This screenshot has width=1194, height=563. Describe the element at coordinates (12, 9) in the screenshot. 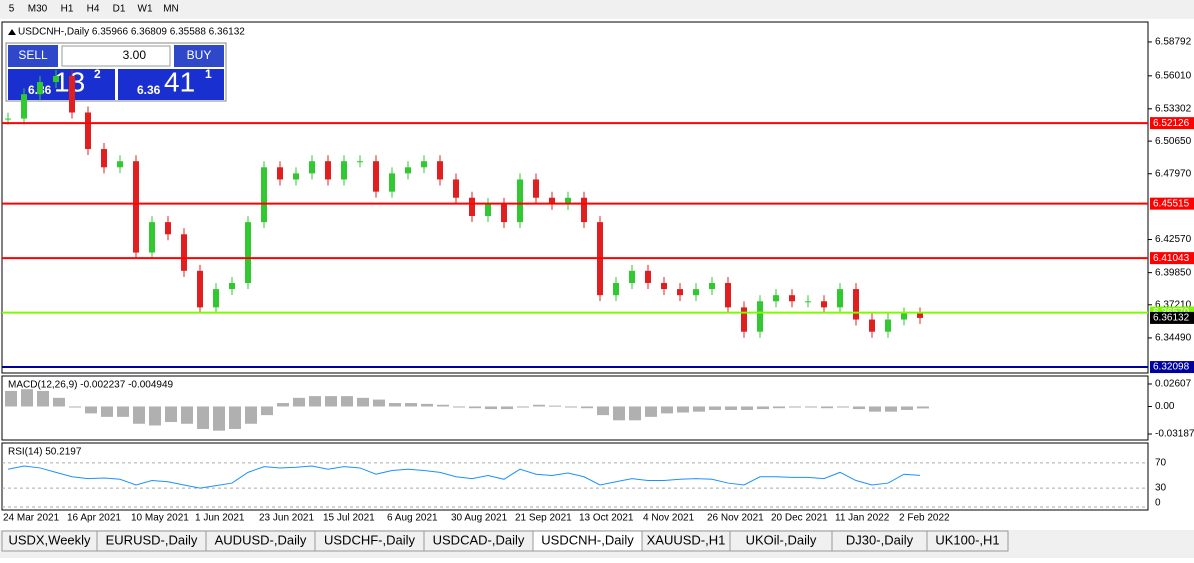

I see `timeframe-button: 5` at that location.